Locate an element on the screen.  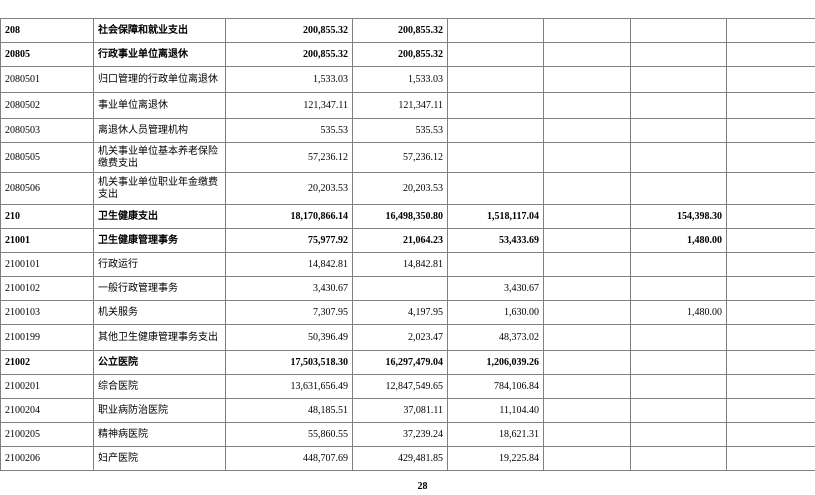
page-number: 28 is located at coordinates (422, 486).